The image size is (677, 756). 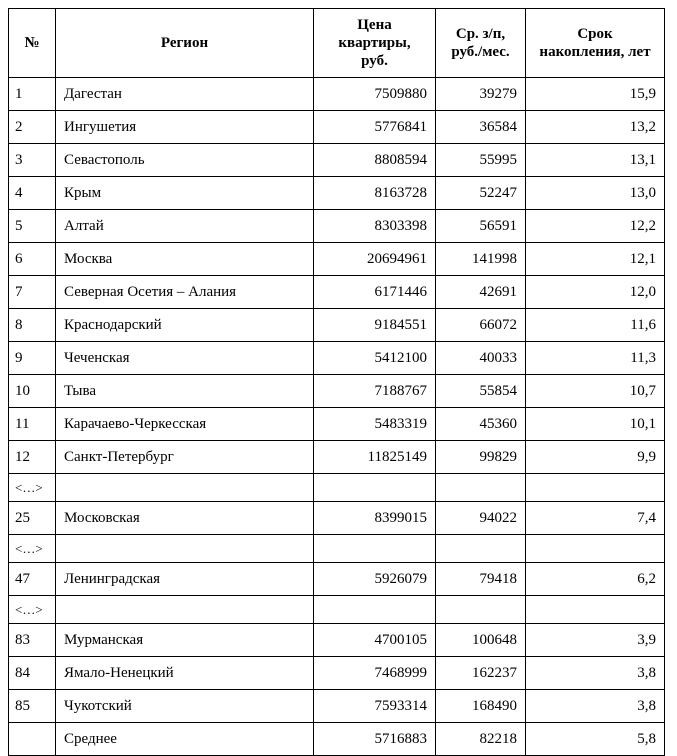 What do you see at coordinates (595, 457) in the screenshot?
I see `years-cell: 9,9` at bounding box center [595, 457].